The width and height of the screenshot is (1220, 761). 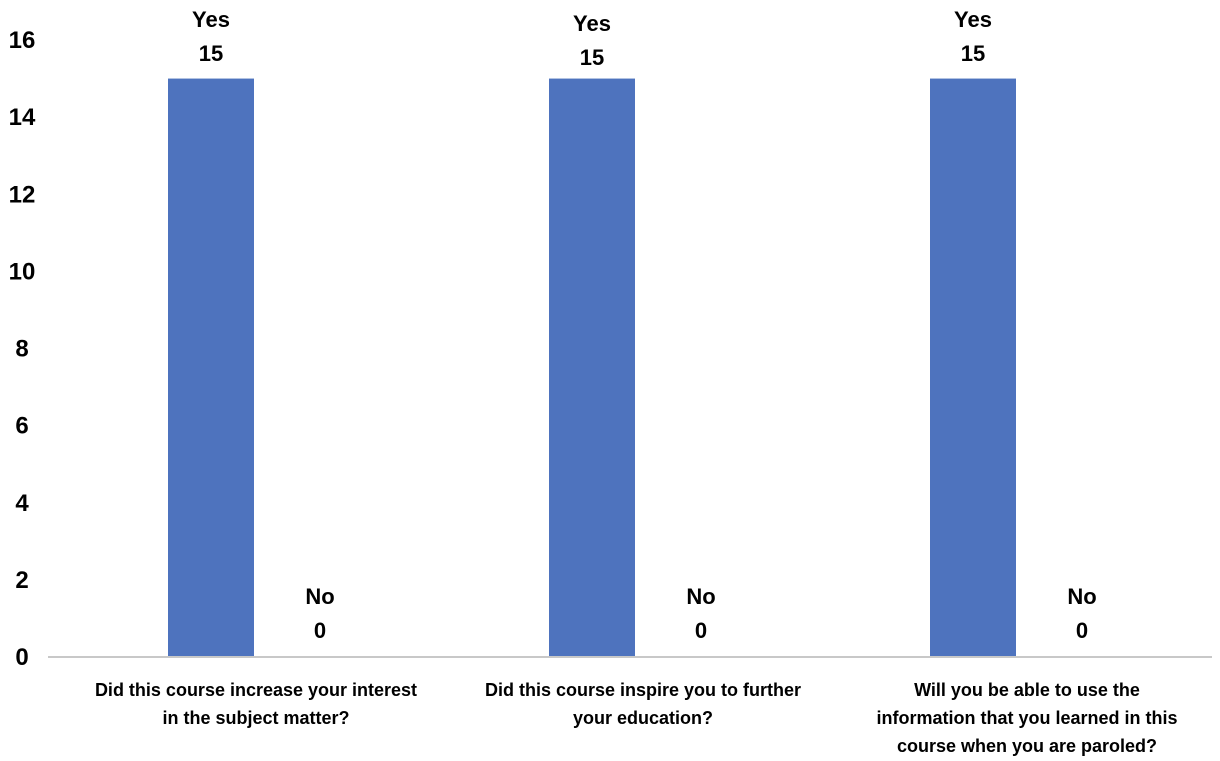 What do you see at coordinates (22, 40) in the screenshot?
I see `y-tick-label: 16` at bounding box center [22, 40].